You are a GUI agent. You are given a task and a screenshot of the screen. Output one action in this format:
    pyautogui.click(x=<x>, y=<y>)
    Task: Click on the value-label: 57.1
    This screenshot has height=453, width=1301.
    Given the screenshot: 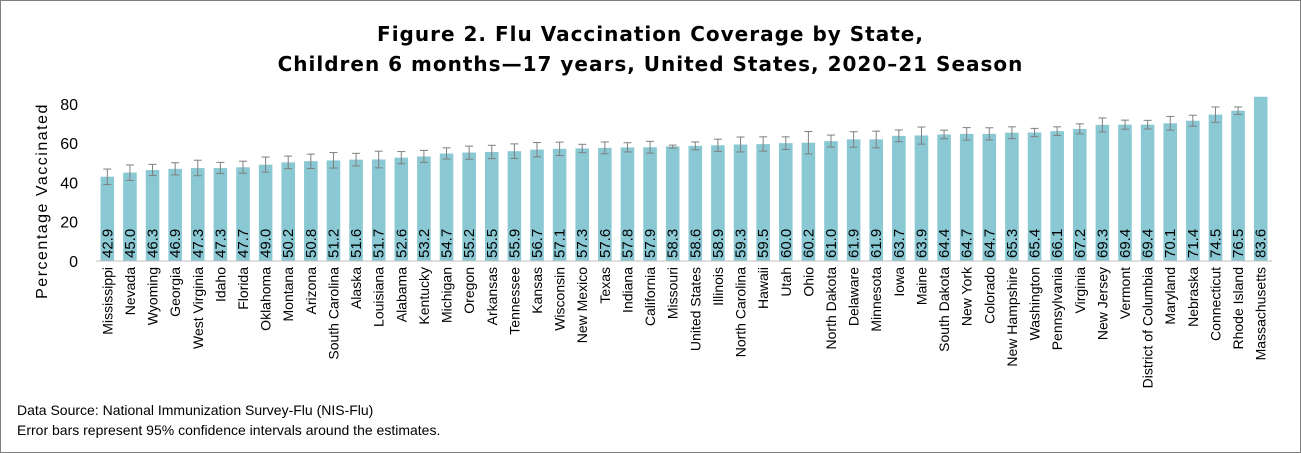 What is the action you would take?
    pyautogui.click(x=560, y=243)
    